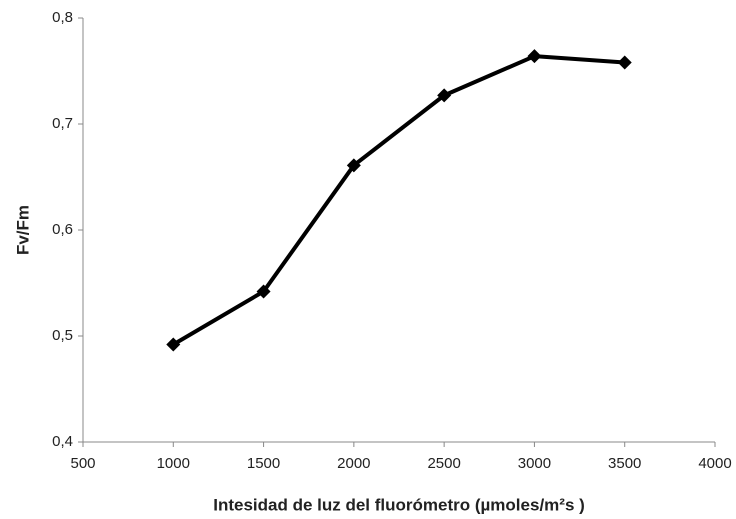 This screenshot has width=736, height=519. Describe the element at coordinates (62, 229) in the screenshot. I see `y-tick-label: 0,6` at that location.